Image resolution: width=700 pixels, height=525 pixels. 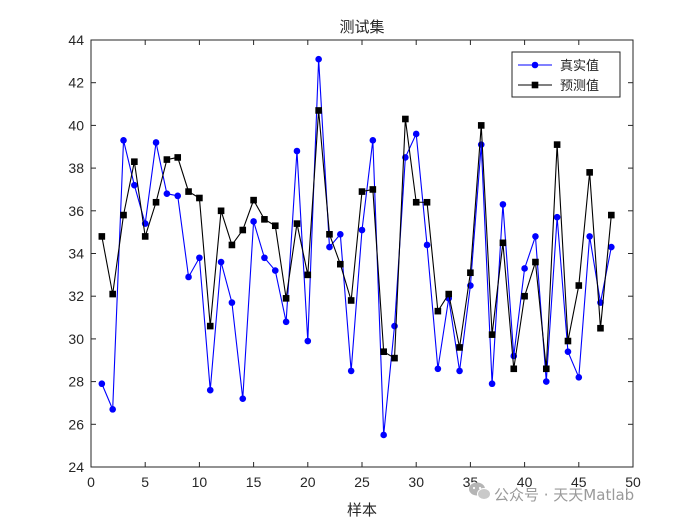 I want to click on y-tick-label: 32, so click(x=76, y=296).